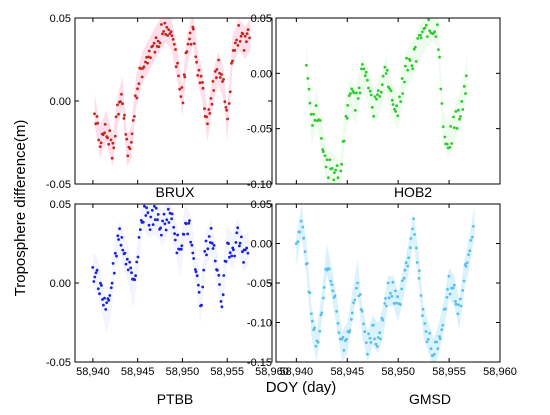 The width and height of the screenshot is (550, 415). Describe the element at coordinates (500, 372) in the screenshot. I see `x-tick-label: 58,960` at that location.